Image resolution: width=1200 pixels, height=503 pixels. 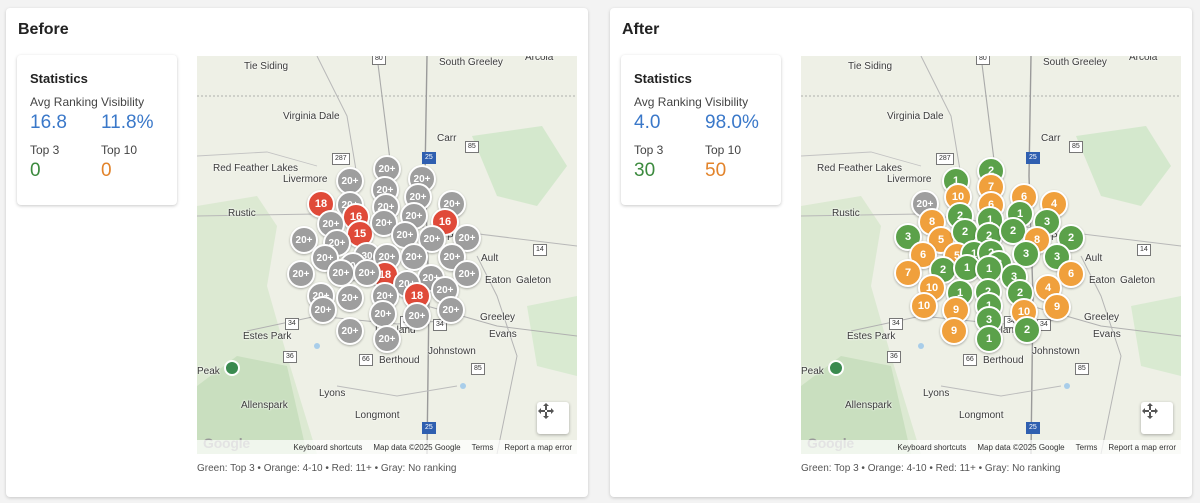 What do you see at coordinates (663, 78) in the screenshot?
I see `statistics-heading: Statistics` at bounding box center [663, 78].